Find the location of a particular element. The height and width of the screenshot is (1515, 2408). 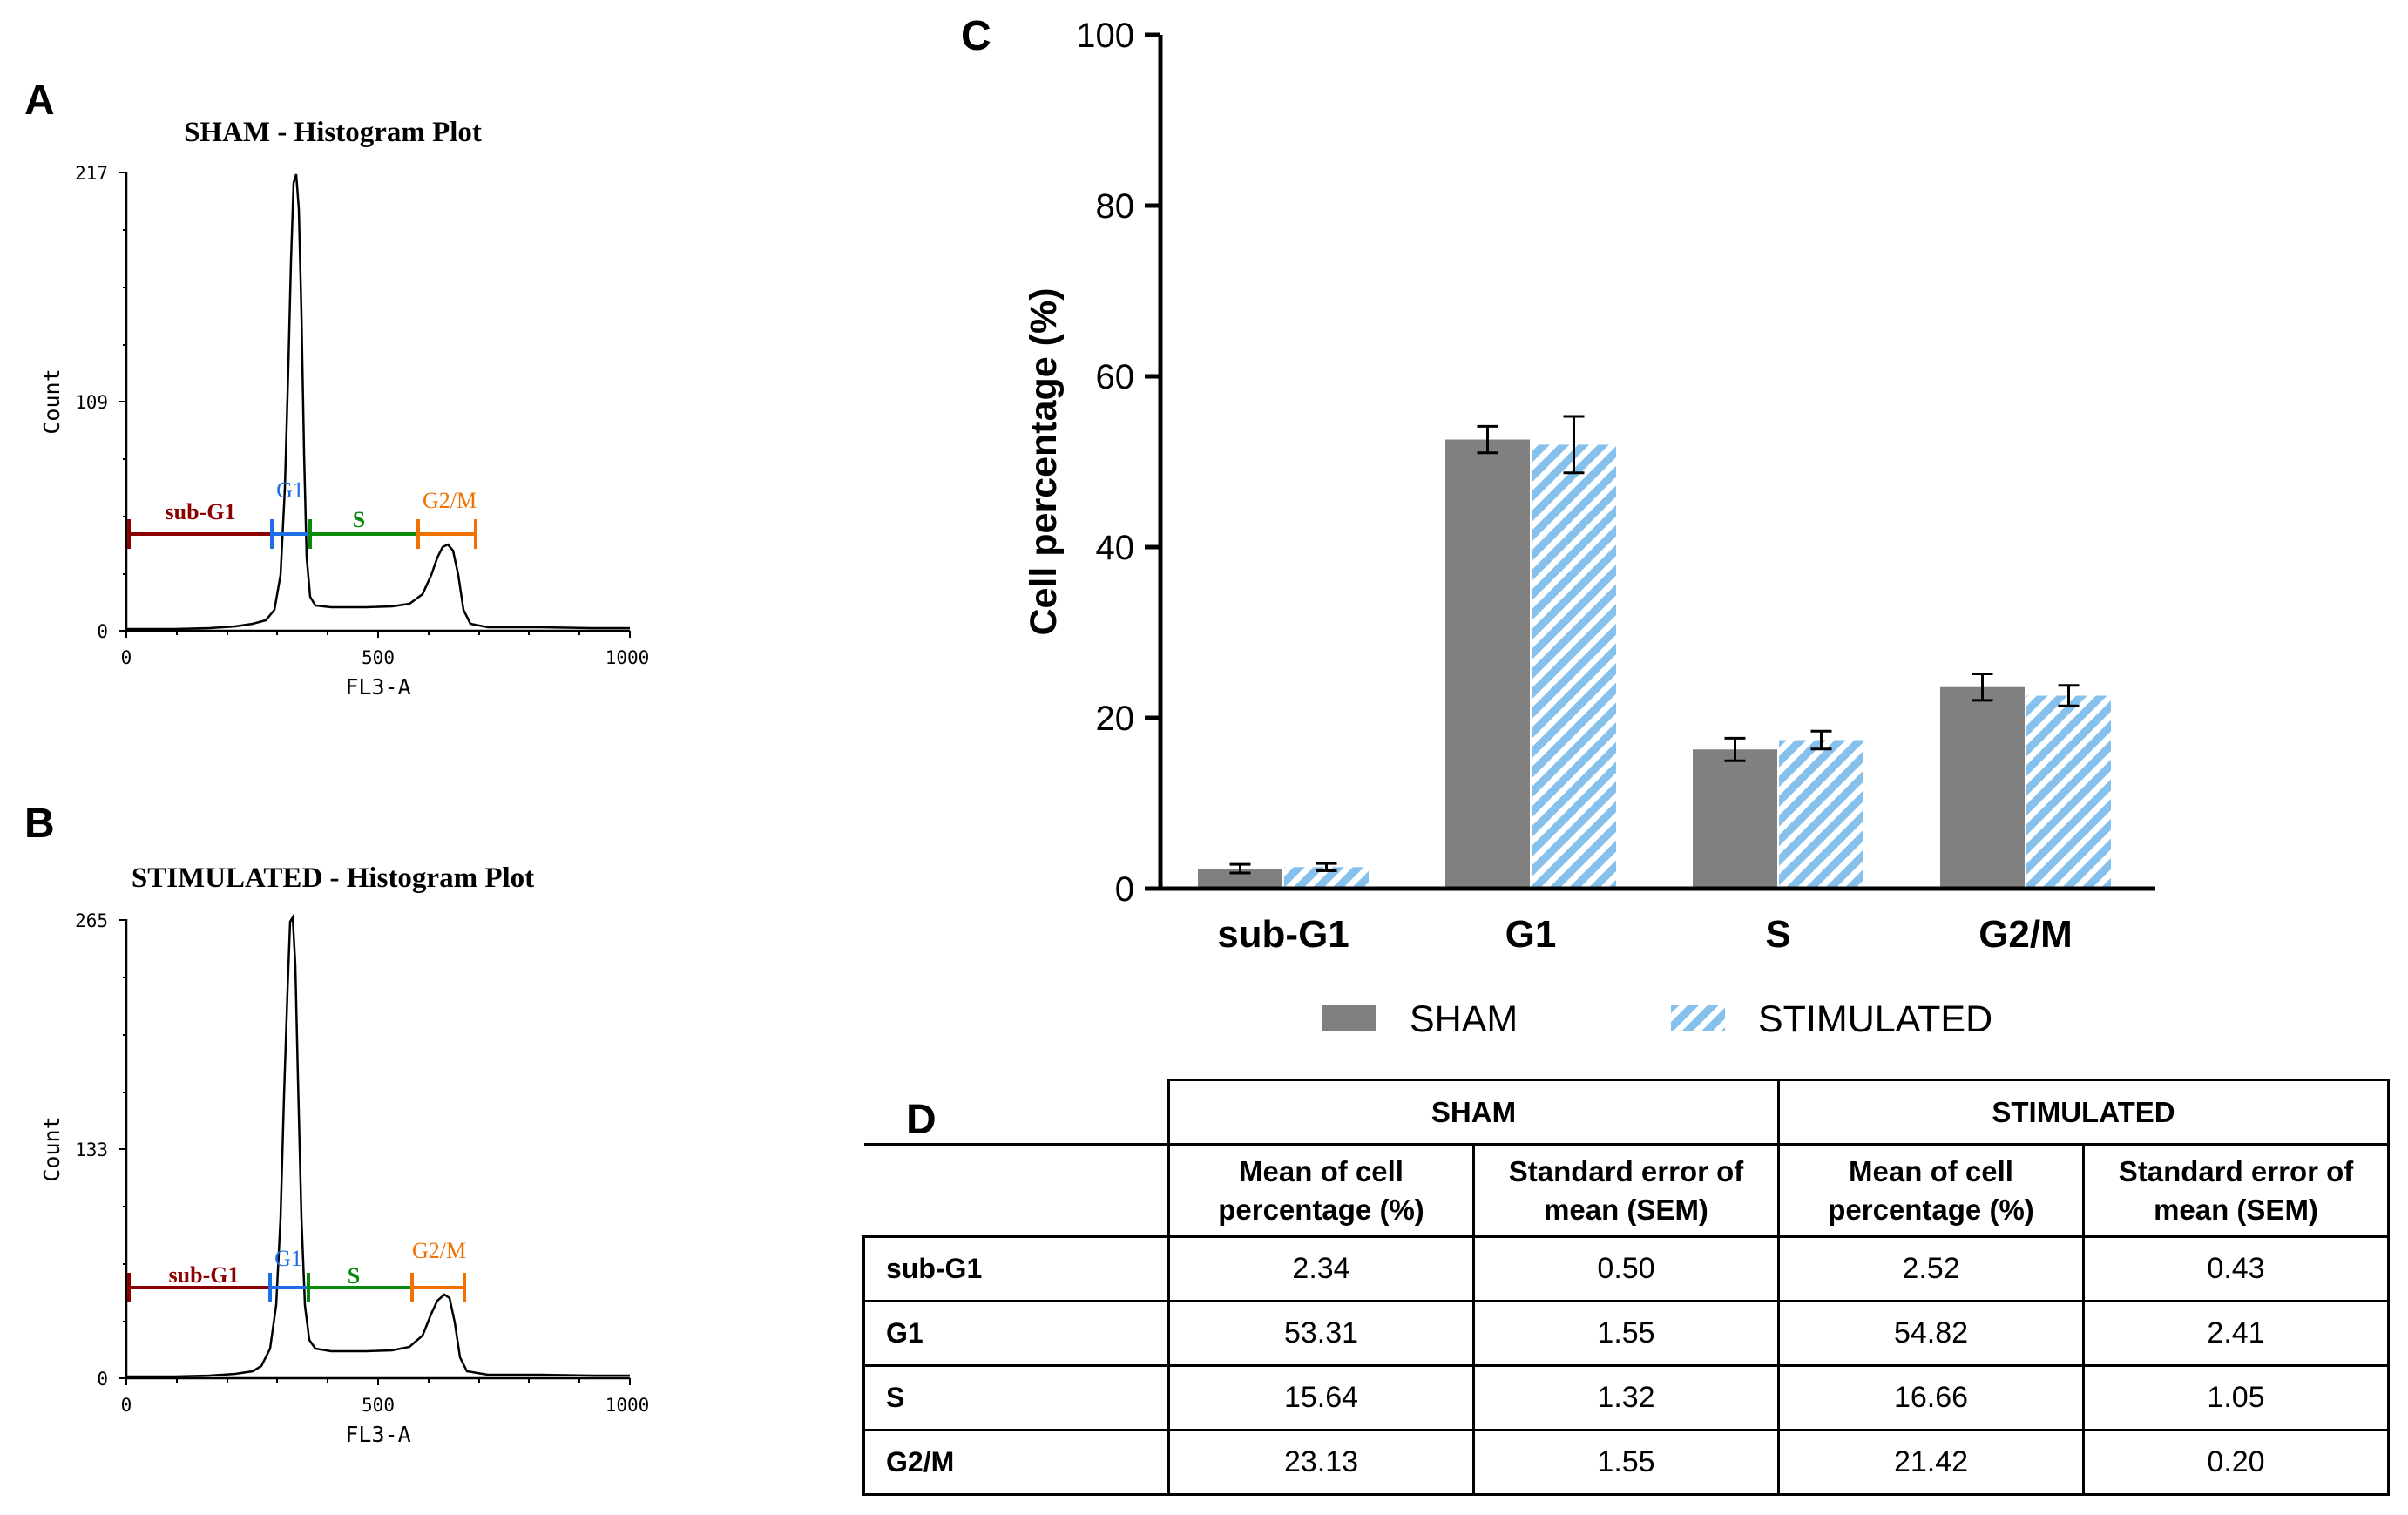

legend-label-sham: SHAM is located at coordinates (1464, 1019).